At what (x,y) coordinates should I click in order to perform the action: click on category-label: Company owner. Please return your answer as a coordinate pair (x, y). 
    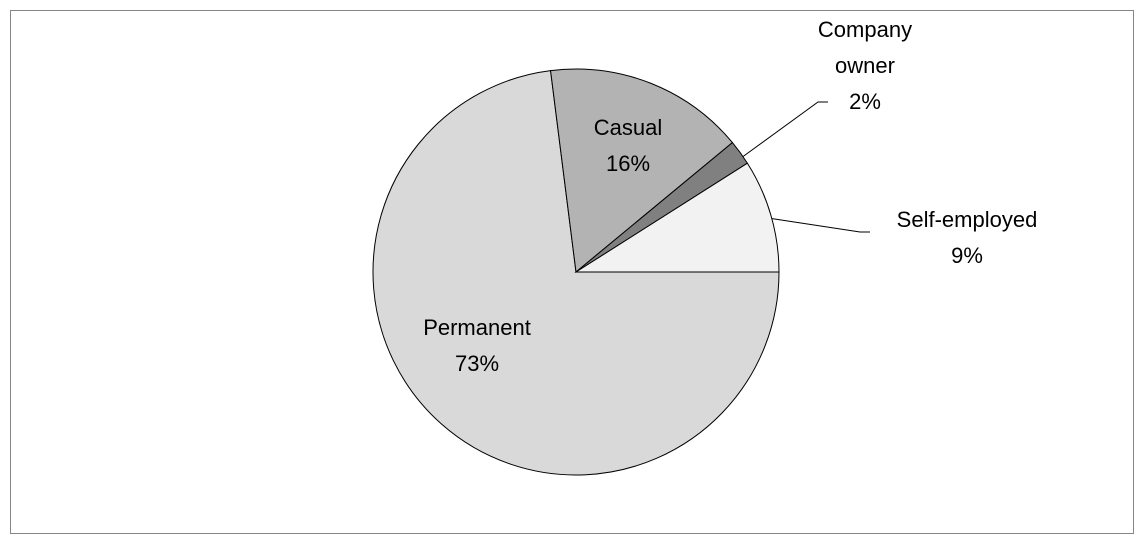
    Looking at the image, I should click on (865, 47).